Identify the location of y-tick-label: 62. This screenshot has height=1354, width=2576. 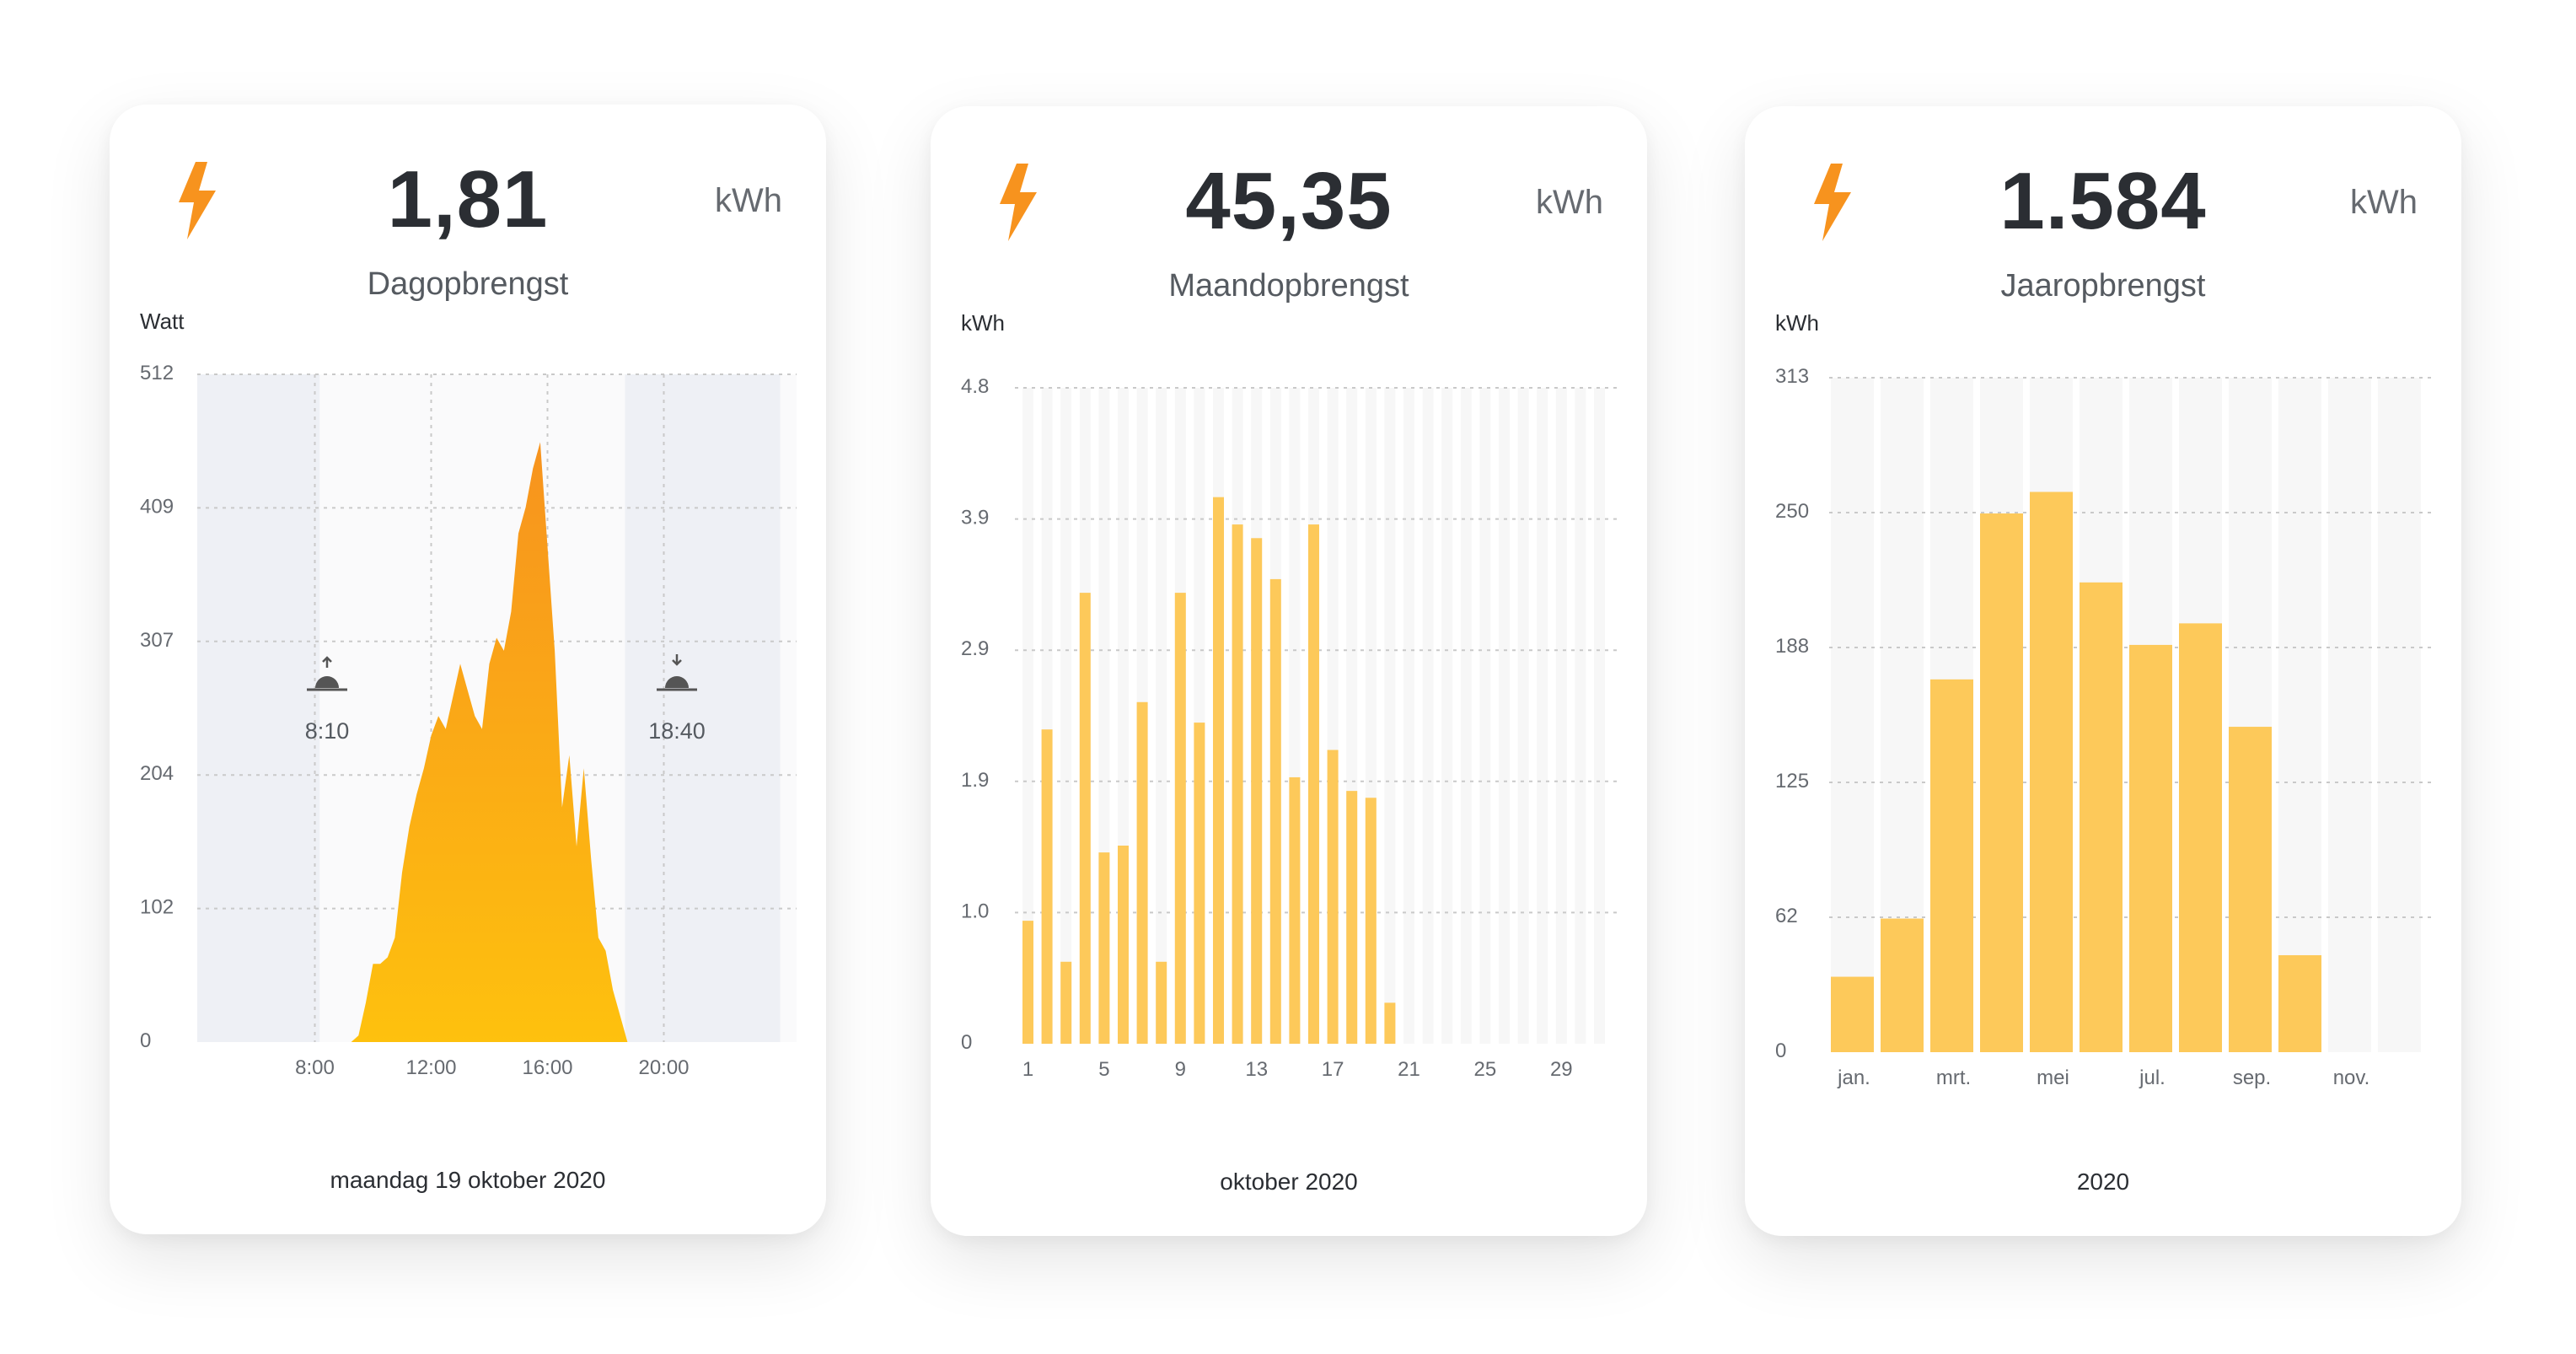
(1786, 916).